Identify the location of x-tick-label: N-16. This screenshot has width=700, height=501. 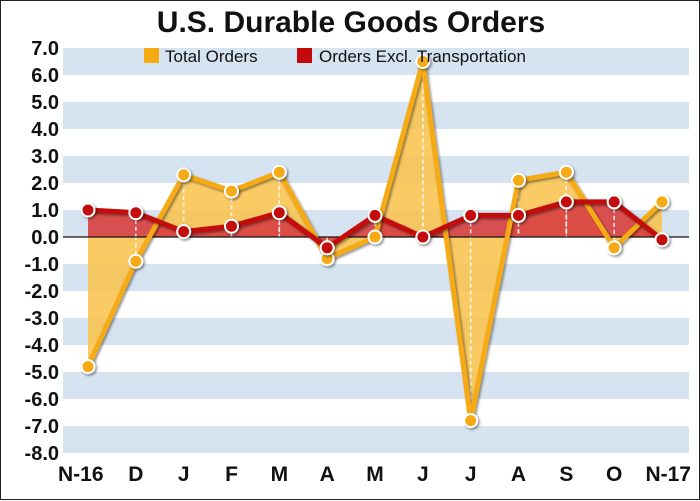
(81, 474).